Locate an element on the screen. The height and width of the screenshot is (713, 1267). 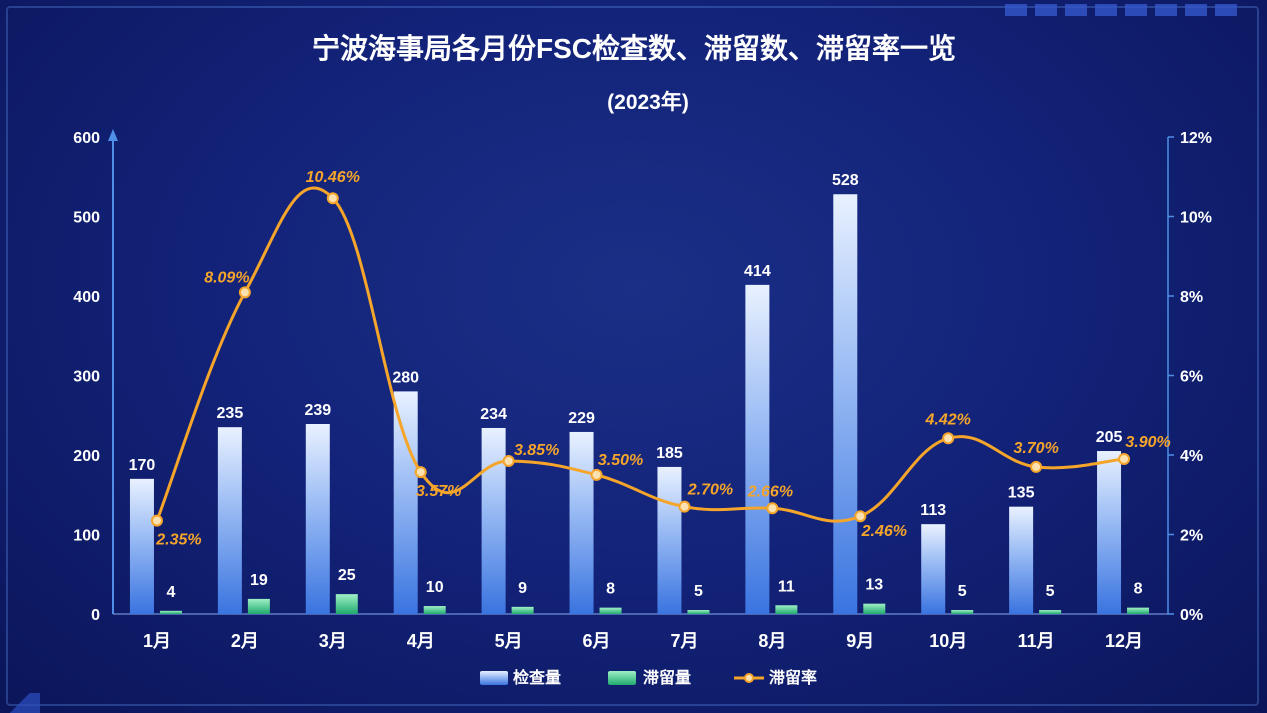
y-left-tick-label: 600 is located at coordinates (86, 138).